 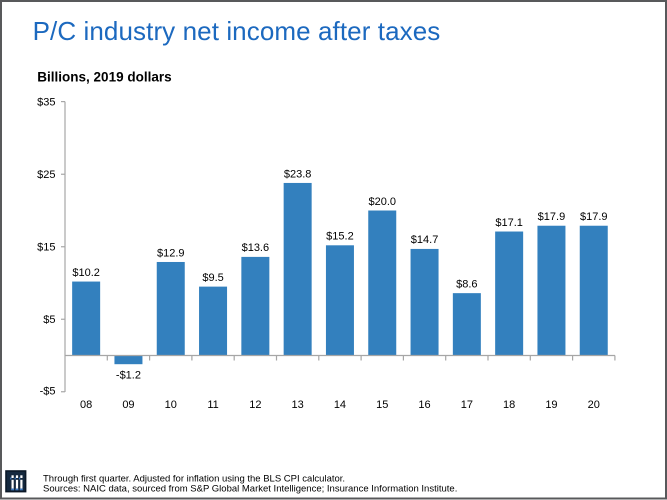 I want to click on svg-text: 11, so click(x=212, y=405).